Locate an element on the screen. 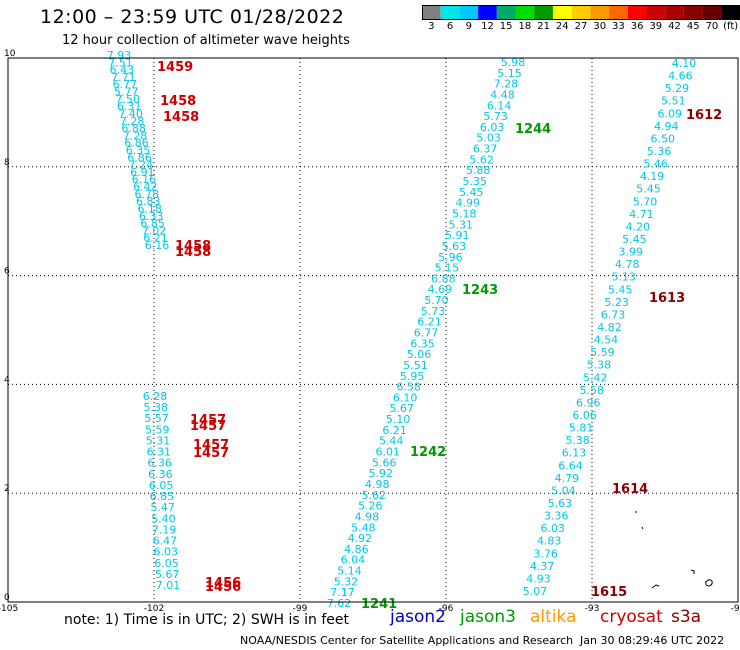  wave-height-value: 5.10 is located at coordinates (398, 419).